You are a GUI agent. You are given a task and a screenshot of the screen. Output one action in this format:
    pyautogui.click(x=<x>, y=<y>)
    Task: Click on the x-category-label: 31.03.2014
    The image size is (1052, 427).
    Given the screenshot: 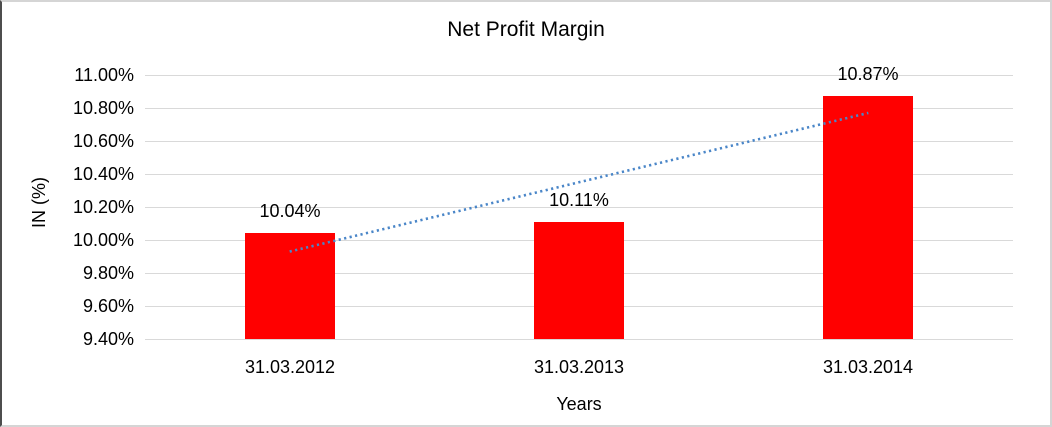 What is the action you would take?
    pyautogui.click(x=868, y=367)
    